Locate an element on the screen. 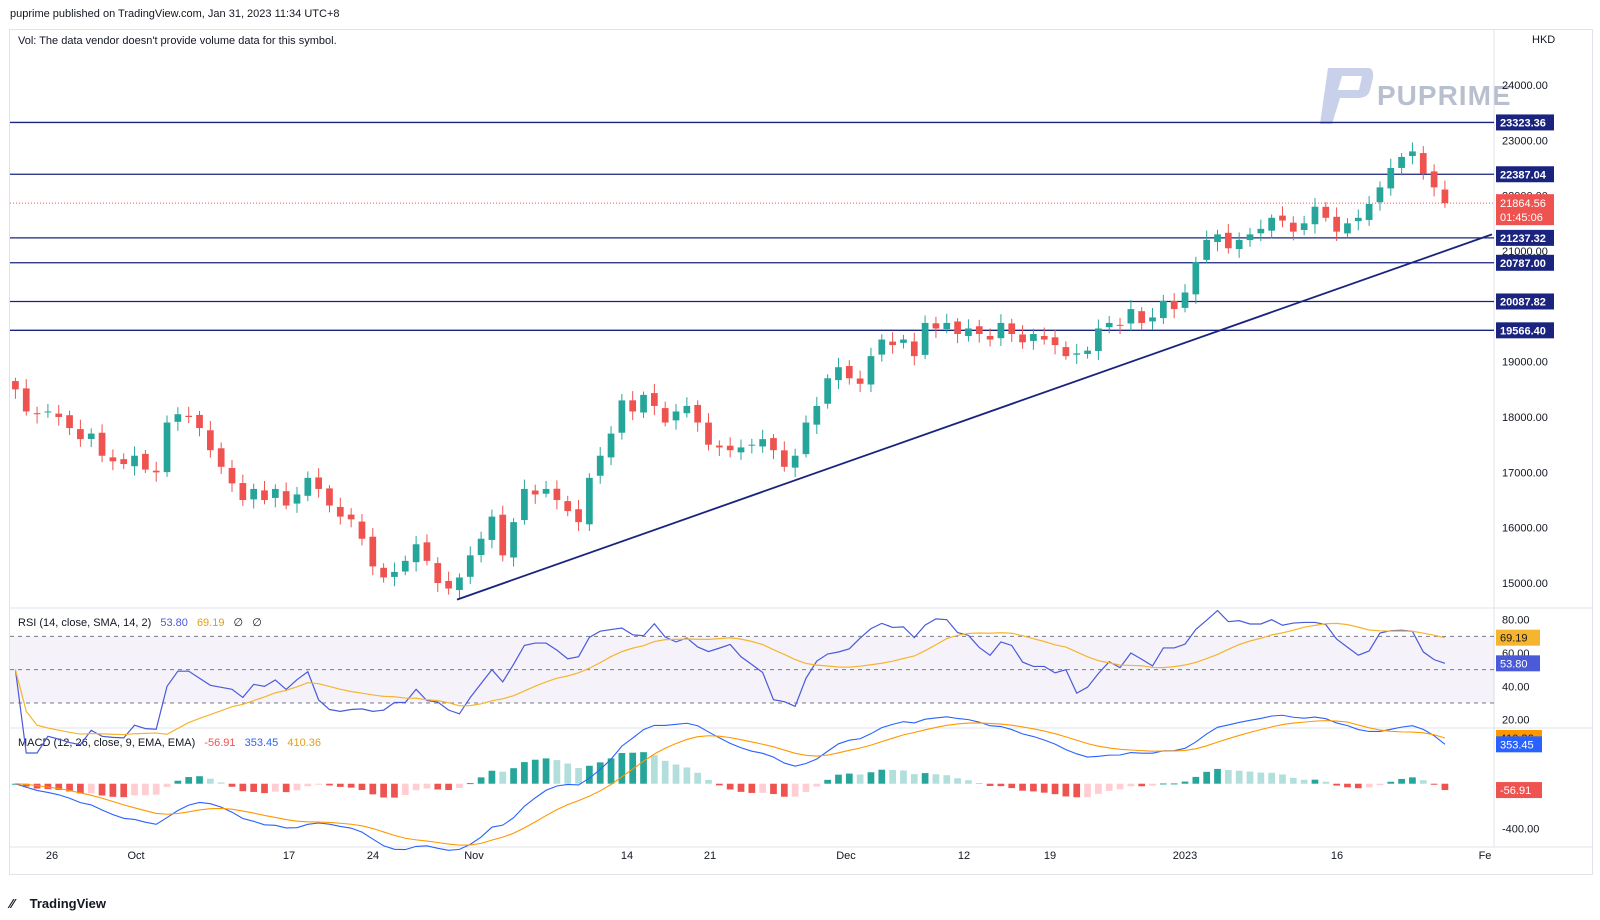  rsi-line is located at coordinates (730, 681).